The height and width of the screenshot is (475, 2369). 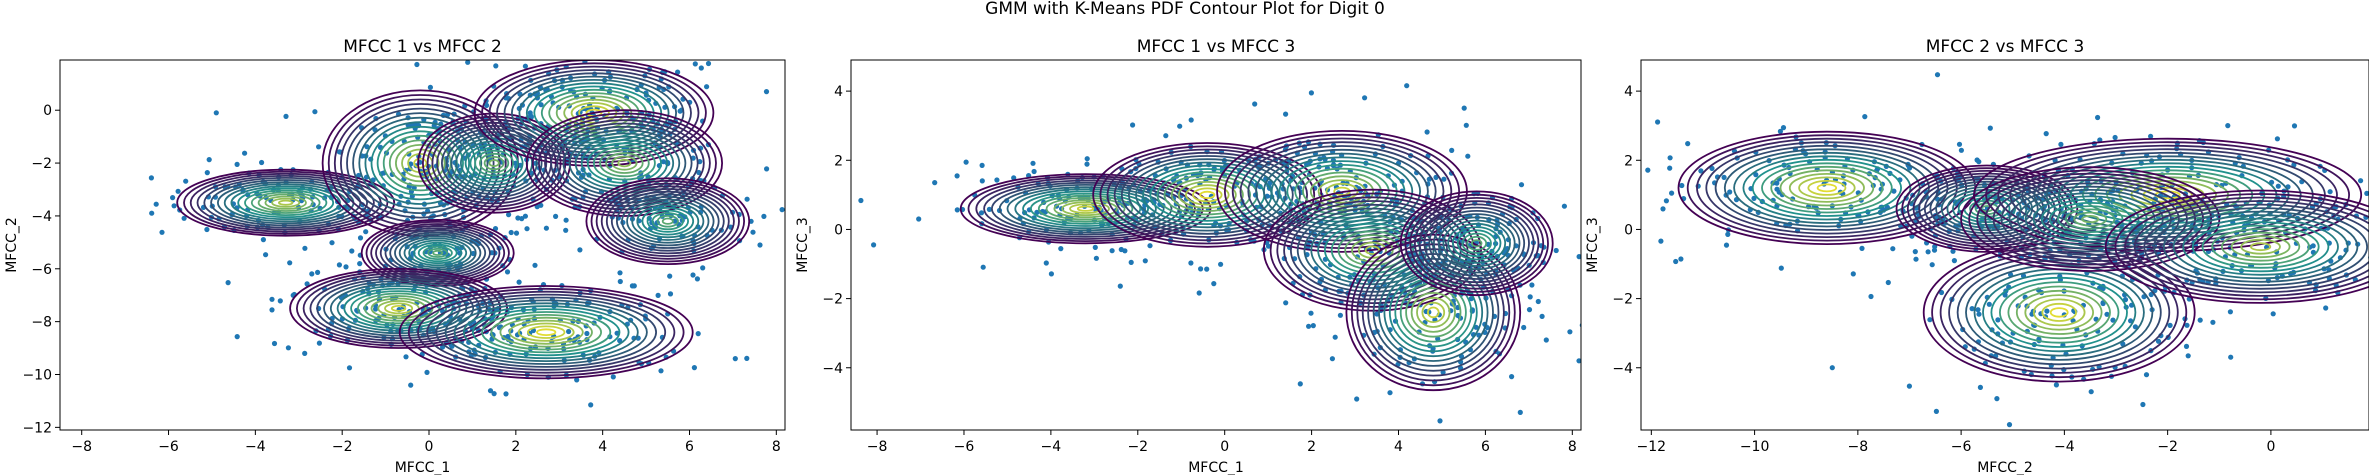 I want to click on x-tick-label: 6, so click(x=1485, y=447).